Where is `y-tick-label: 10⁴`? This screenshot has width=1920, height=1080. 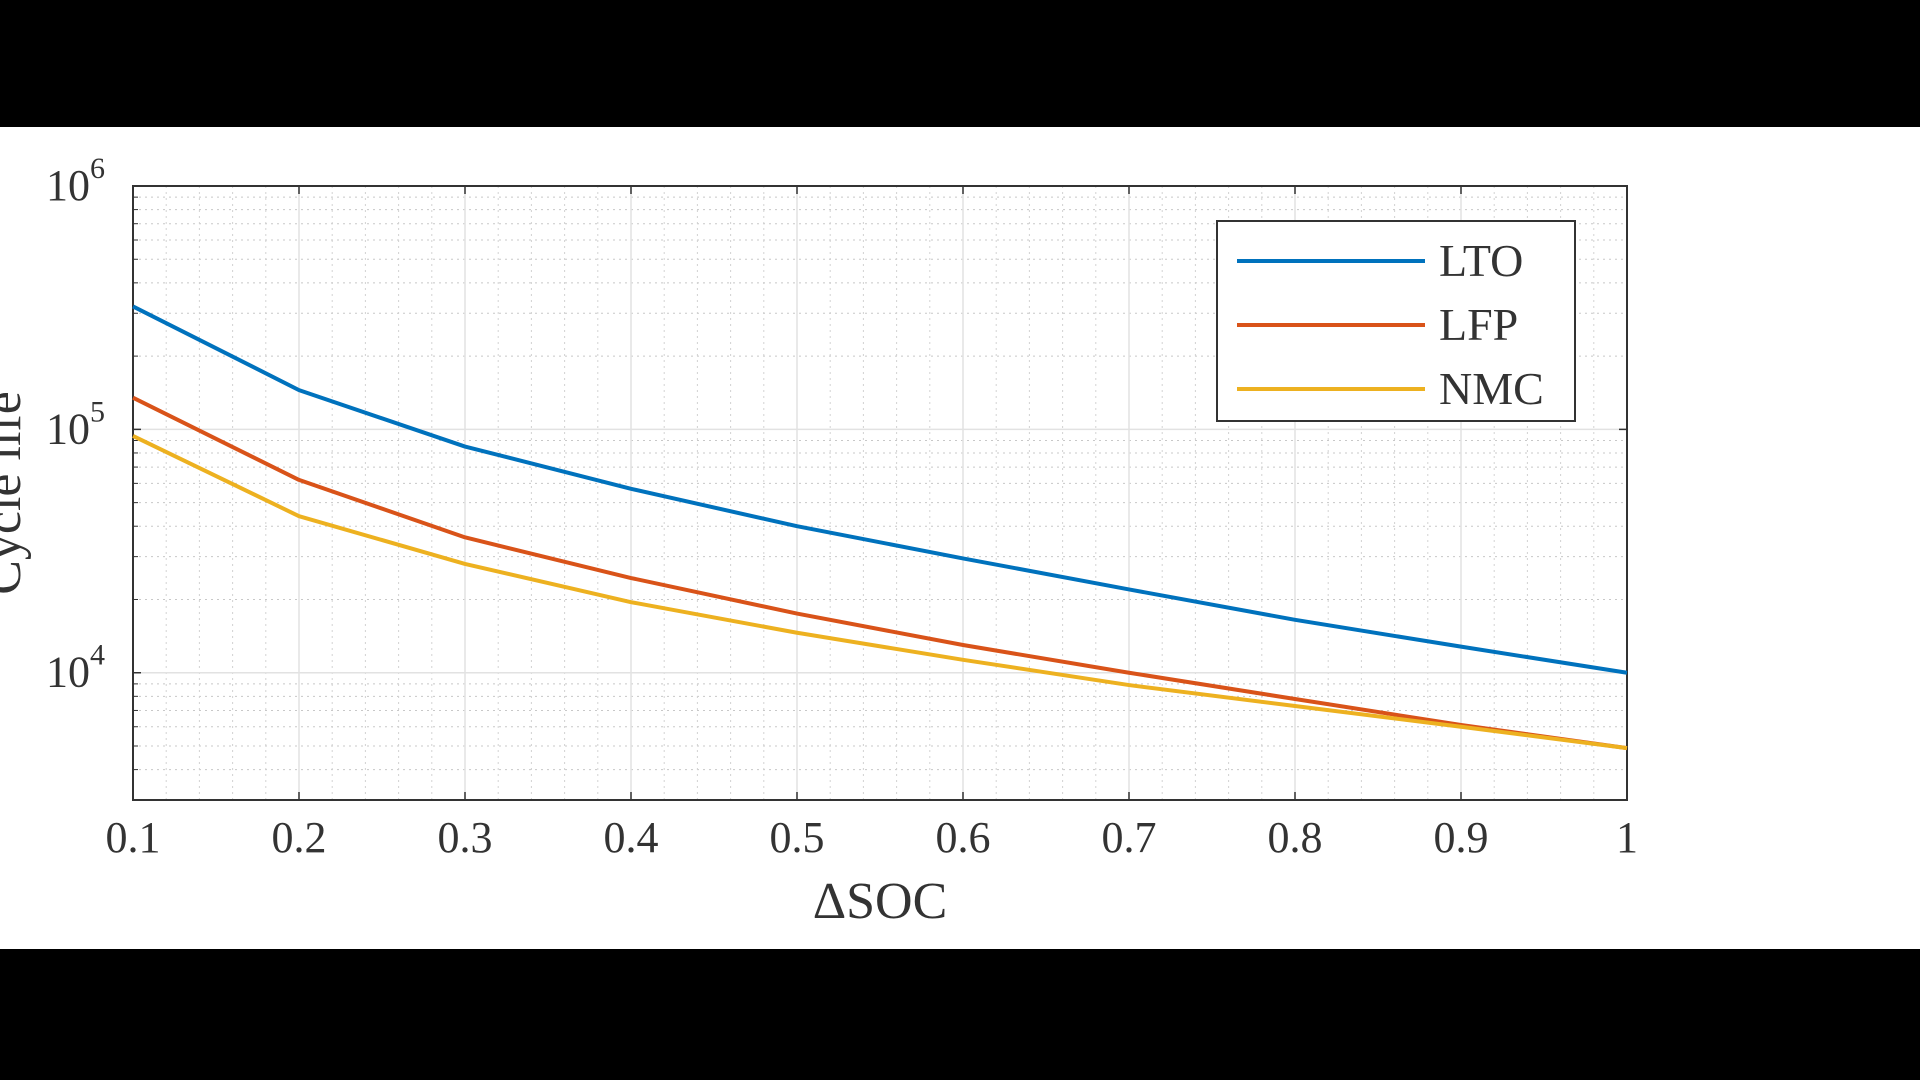 y-tick-label: 10⁴ is located at coordinates (75, 668).